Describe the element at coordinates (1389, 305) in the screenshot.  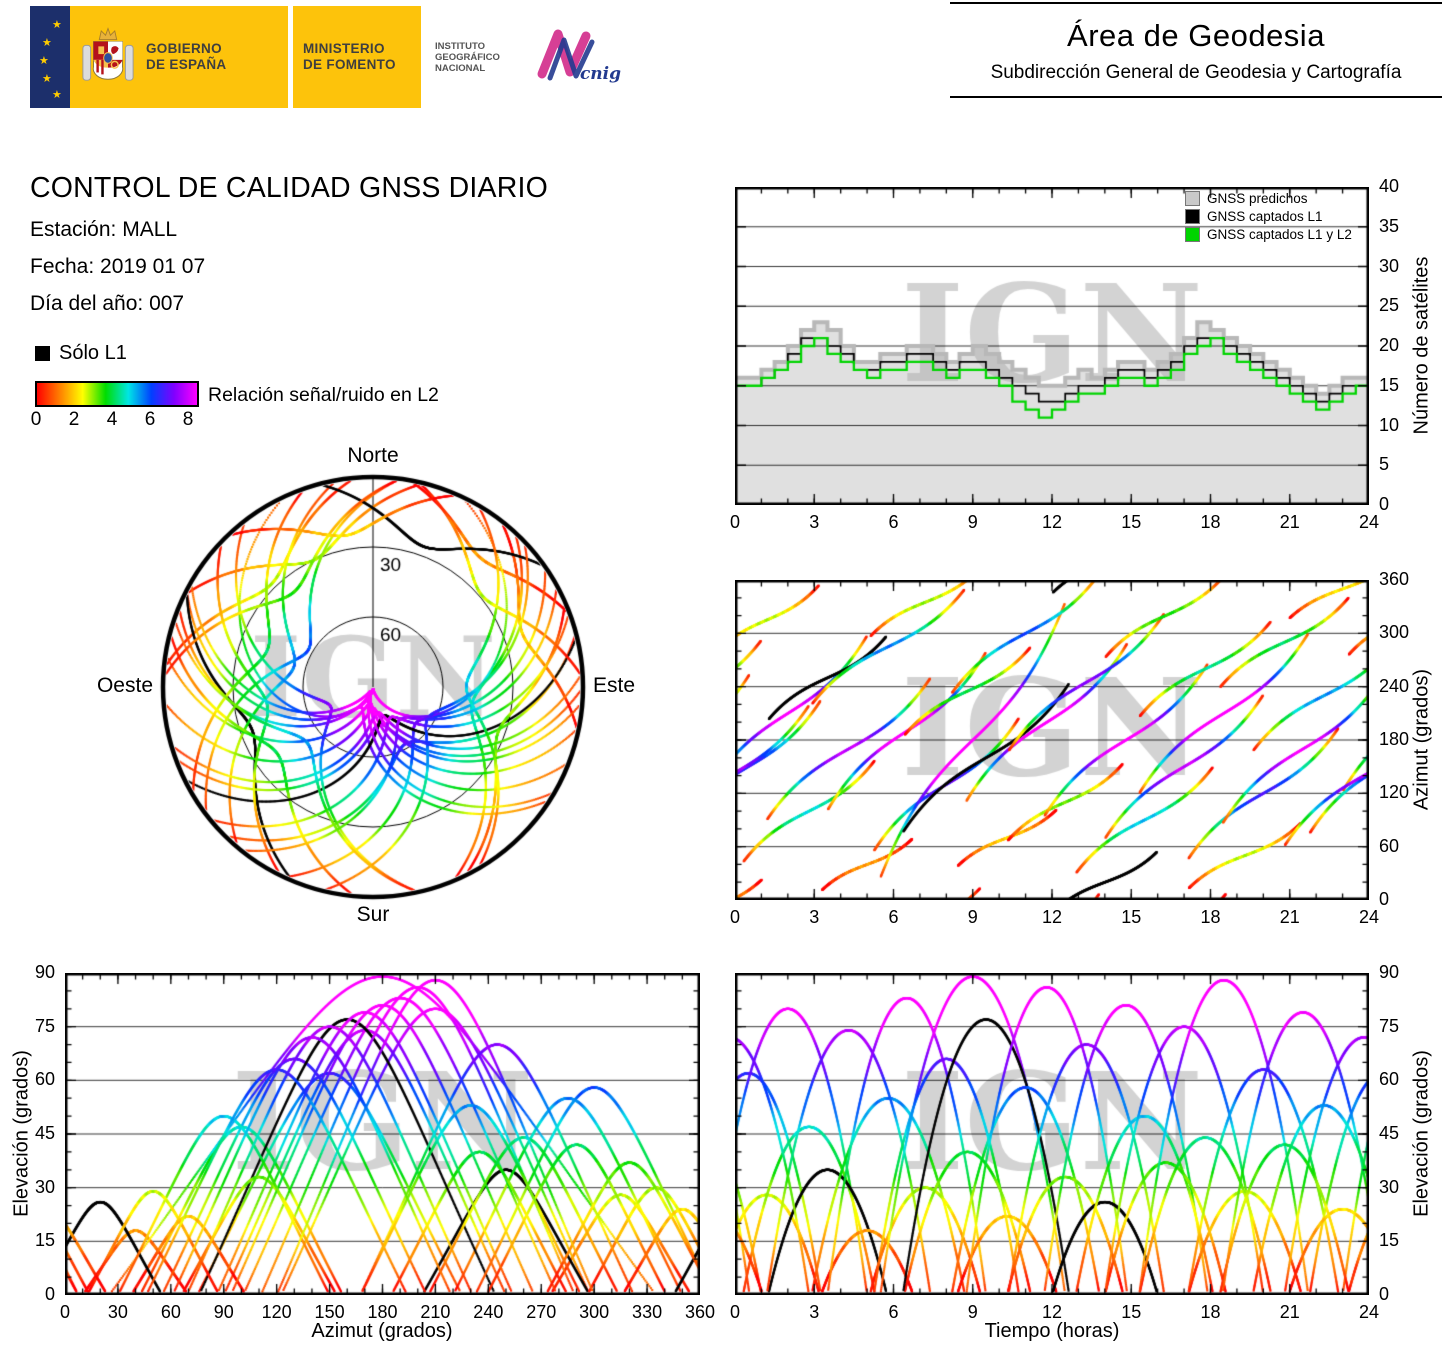
I see `tick-label: 25` at that location.